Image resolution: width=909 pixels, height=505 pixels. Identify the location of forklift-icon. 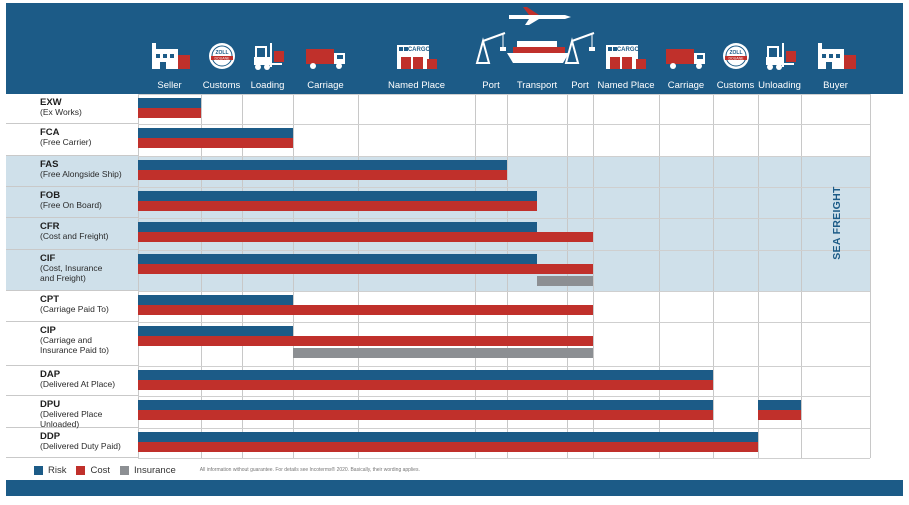
(268, 58).